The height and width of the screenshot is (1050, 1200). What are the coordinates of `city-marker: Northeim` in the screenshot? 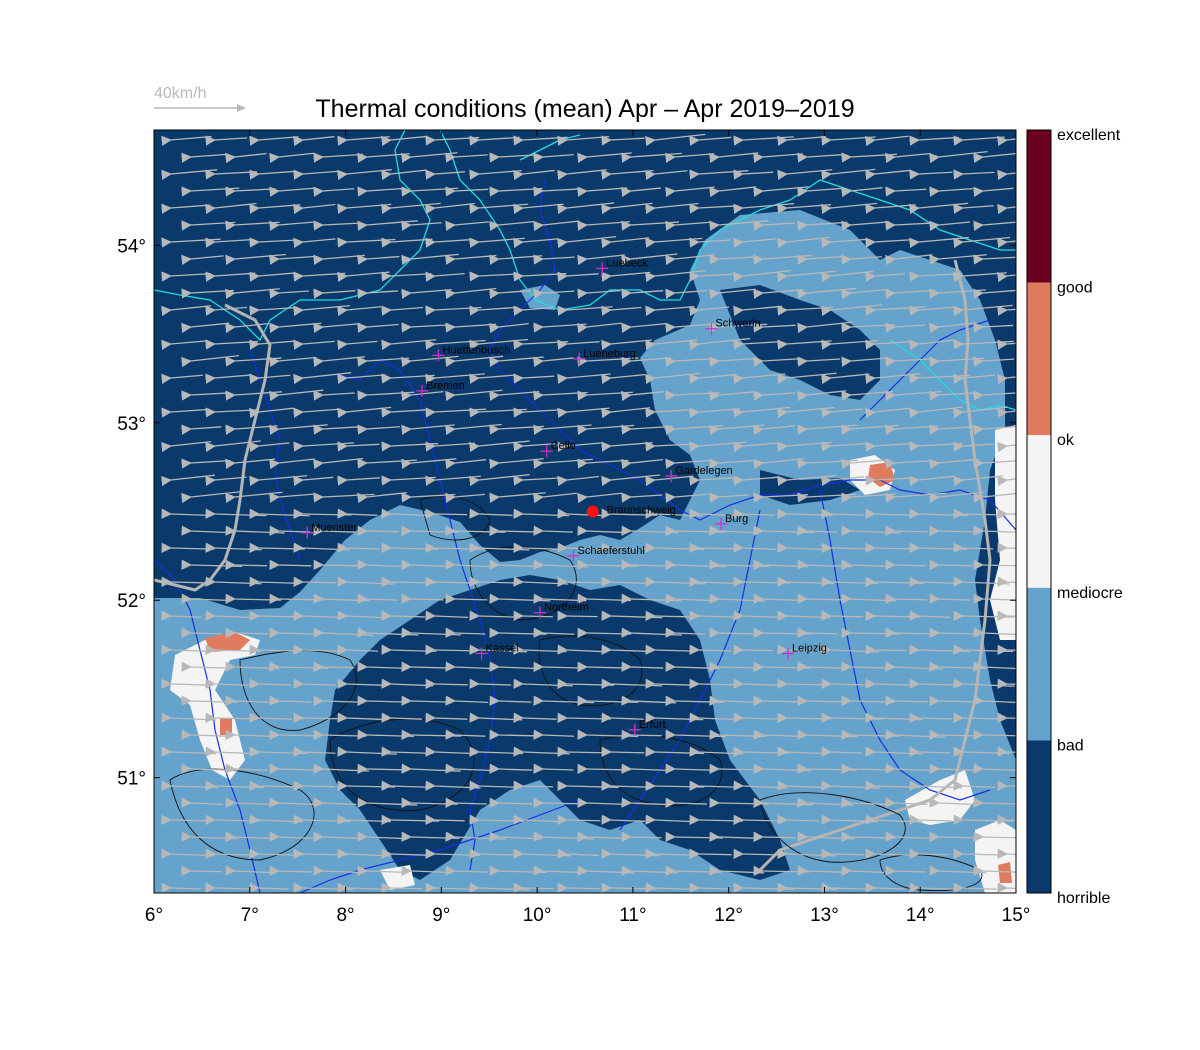 It's located at (561, 610).